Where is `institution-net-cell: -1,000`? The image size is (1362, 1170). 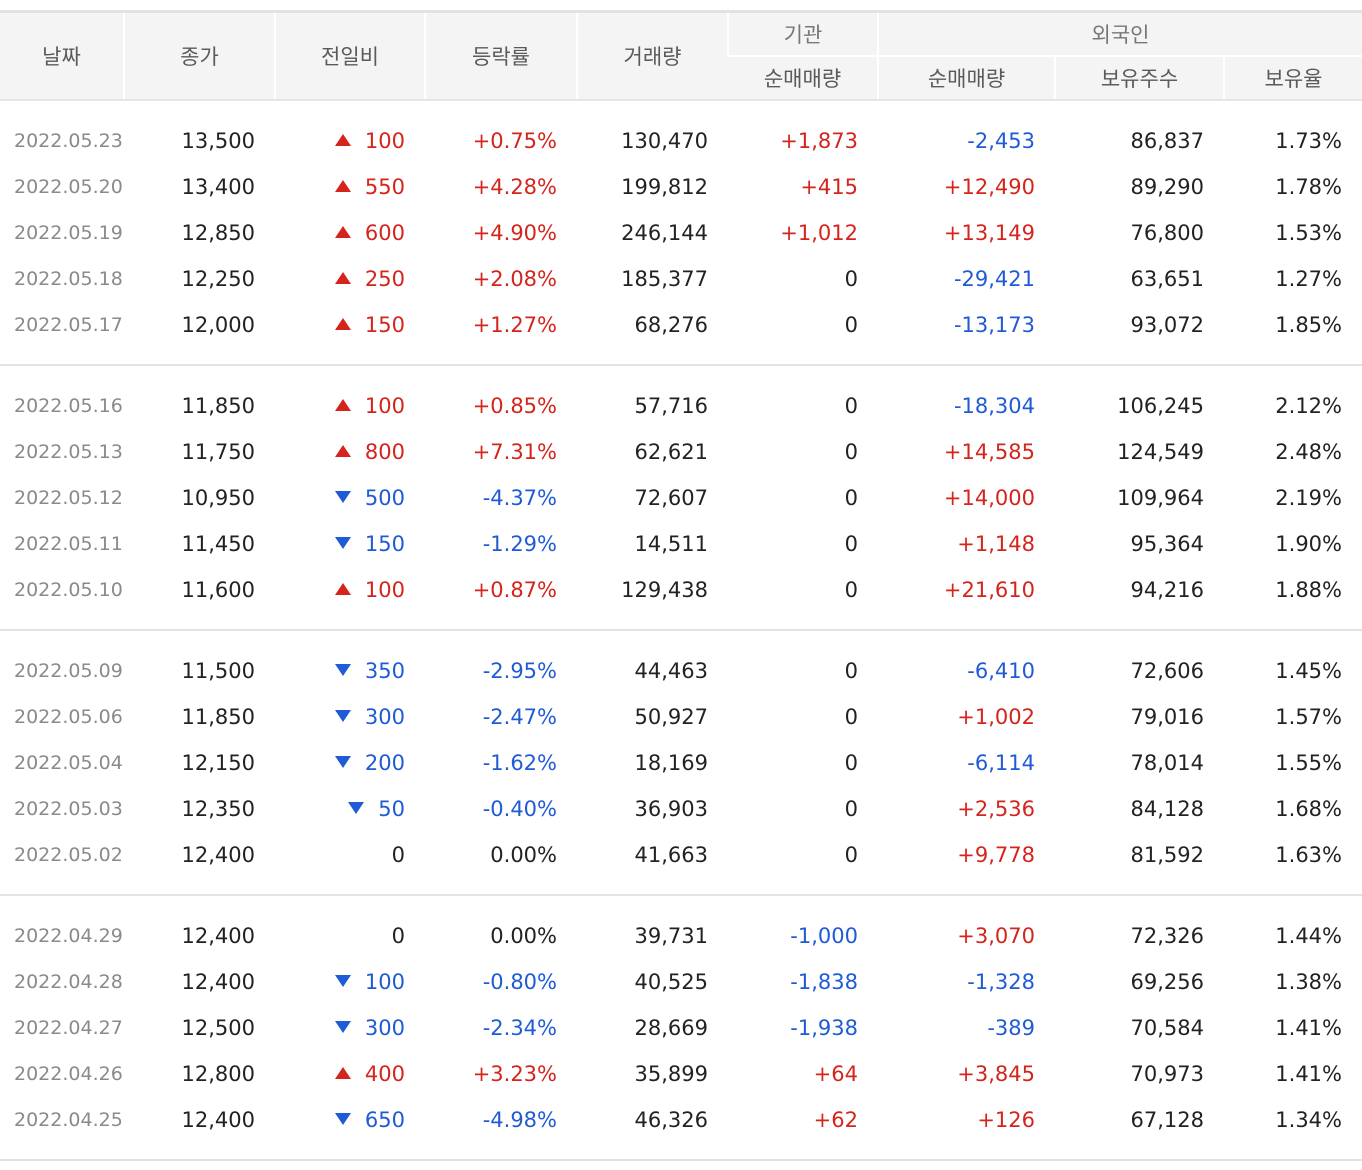
institution-net-cell: -1,000 is located at coordinates (824, 936).